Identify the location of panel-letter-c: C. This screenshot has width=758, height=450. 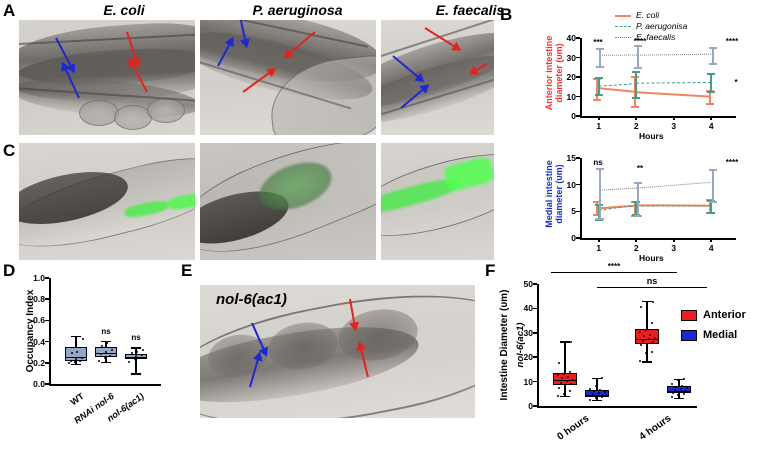
(9, 150).